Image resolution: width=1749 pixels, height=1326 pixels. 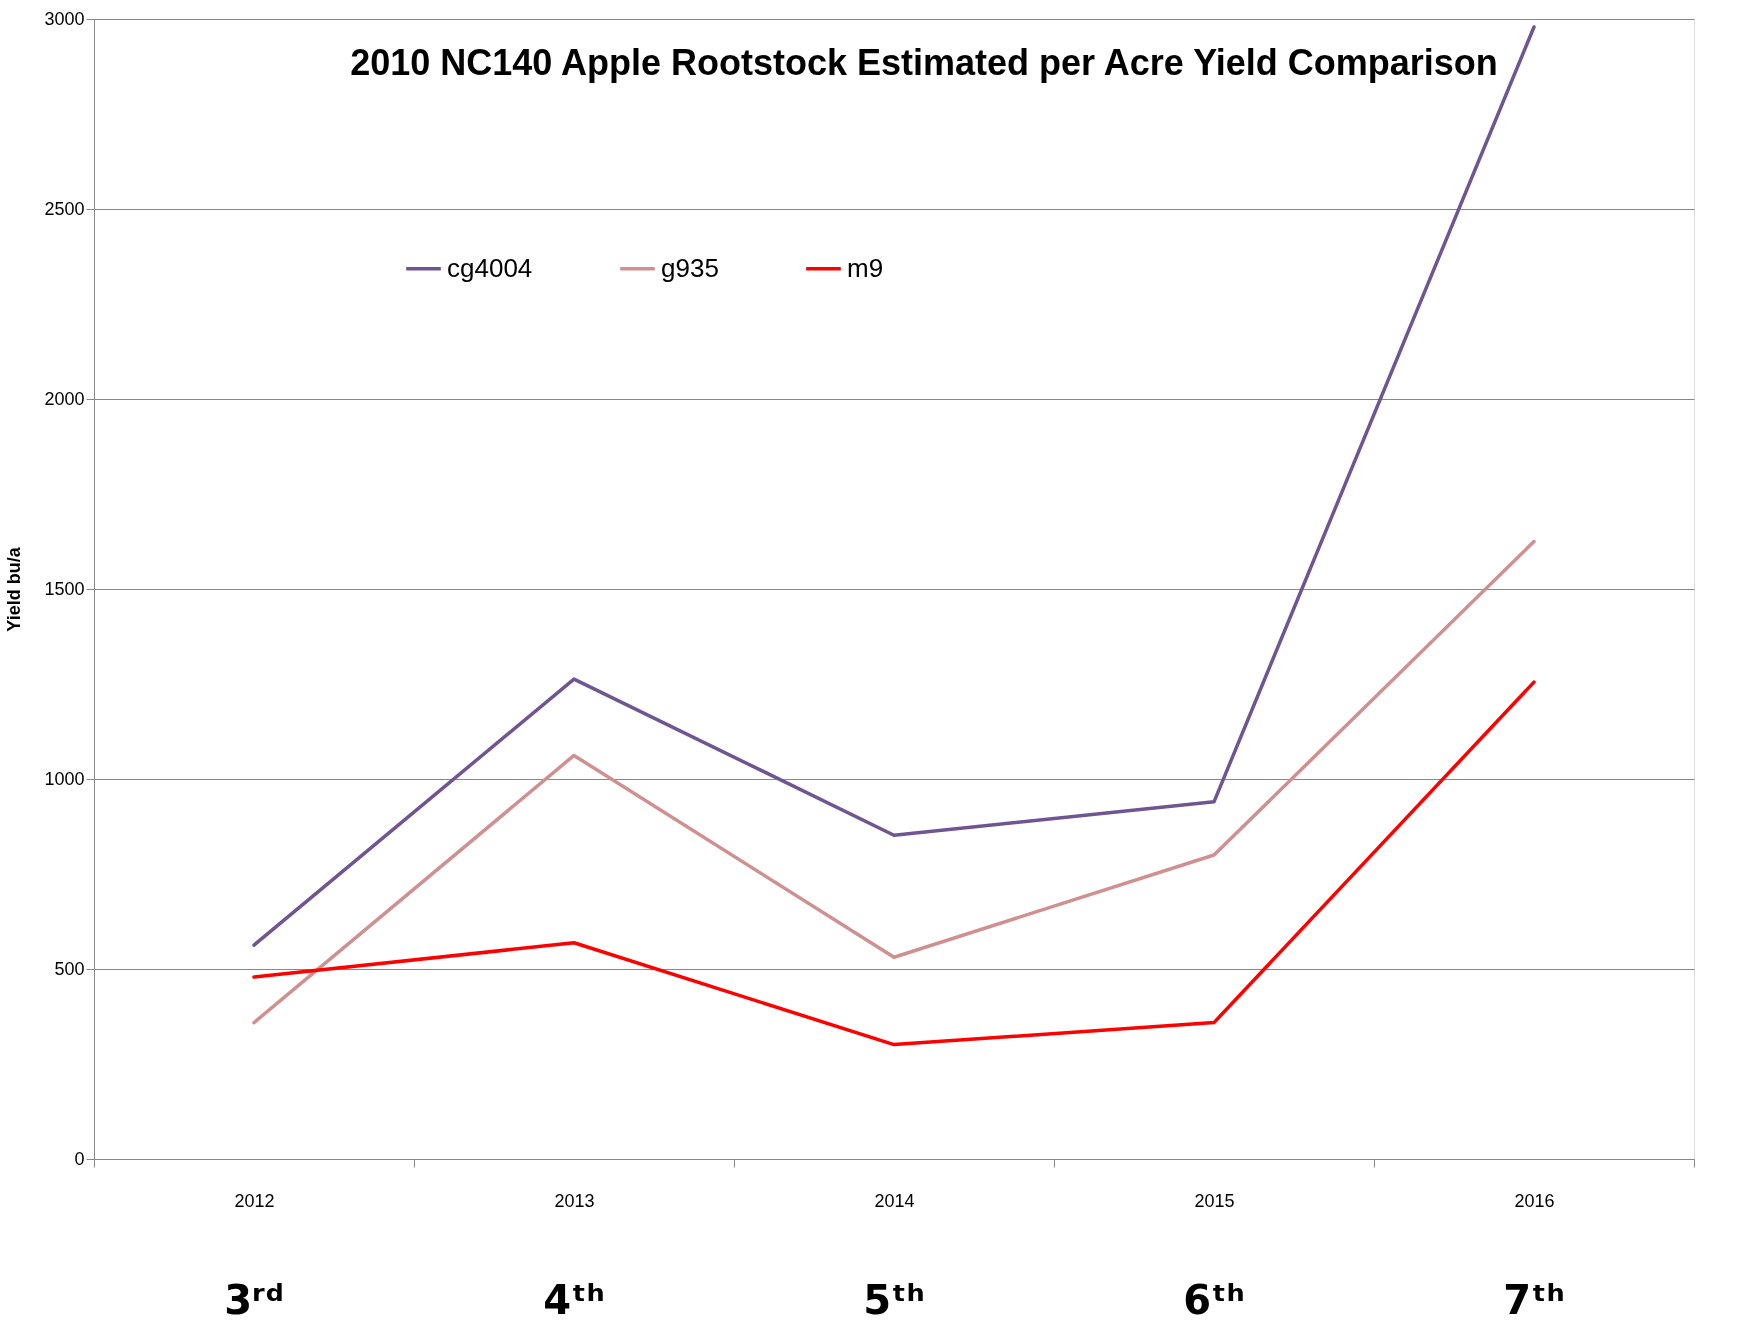 I want to click on y-tick-label: 3000, so click(x=64, y=18).